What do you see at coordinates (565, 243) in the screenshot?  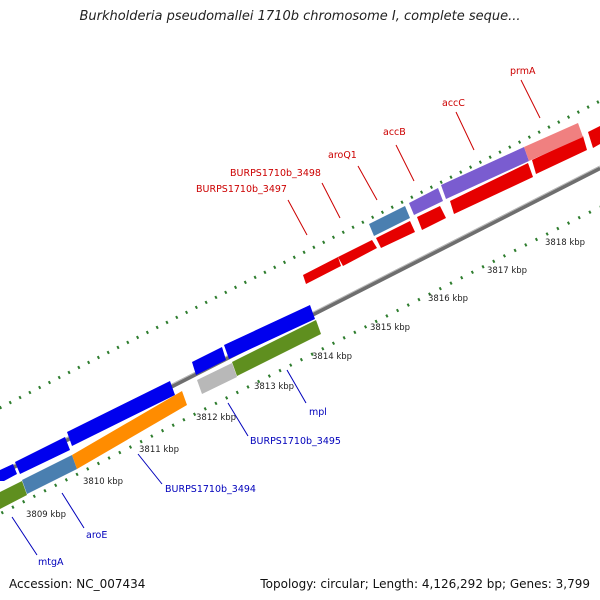 I see `kbp-label: 3818 kbp` at bounding box center [565, 243].